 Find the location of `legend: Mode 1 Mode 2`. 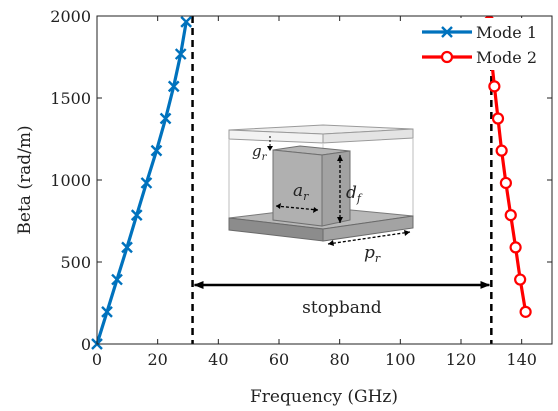

legend: Mode 1 Mode 2 is located at coordinates (485, 44).